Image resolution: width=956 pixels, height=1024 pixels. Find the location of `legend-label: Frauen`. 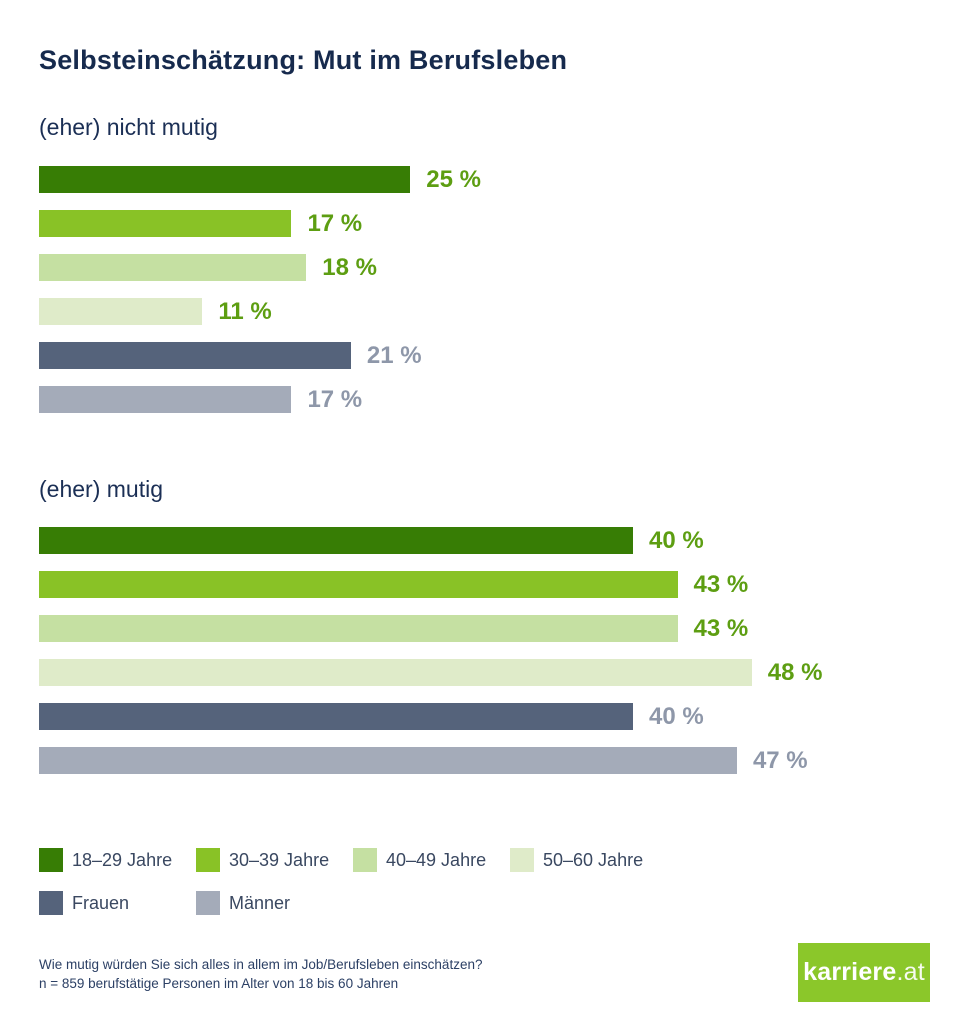

legend-label: Frauen is located at coordinates (101, 902).